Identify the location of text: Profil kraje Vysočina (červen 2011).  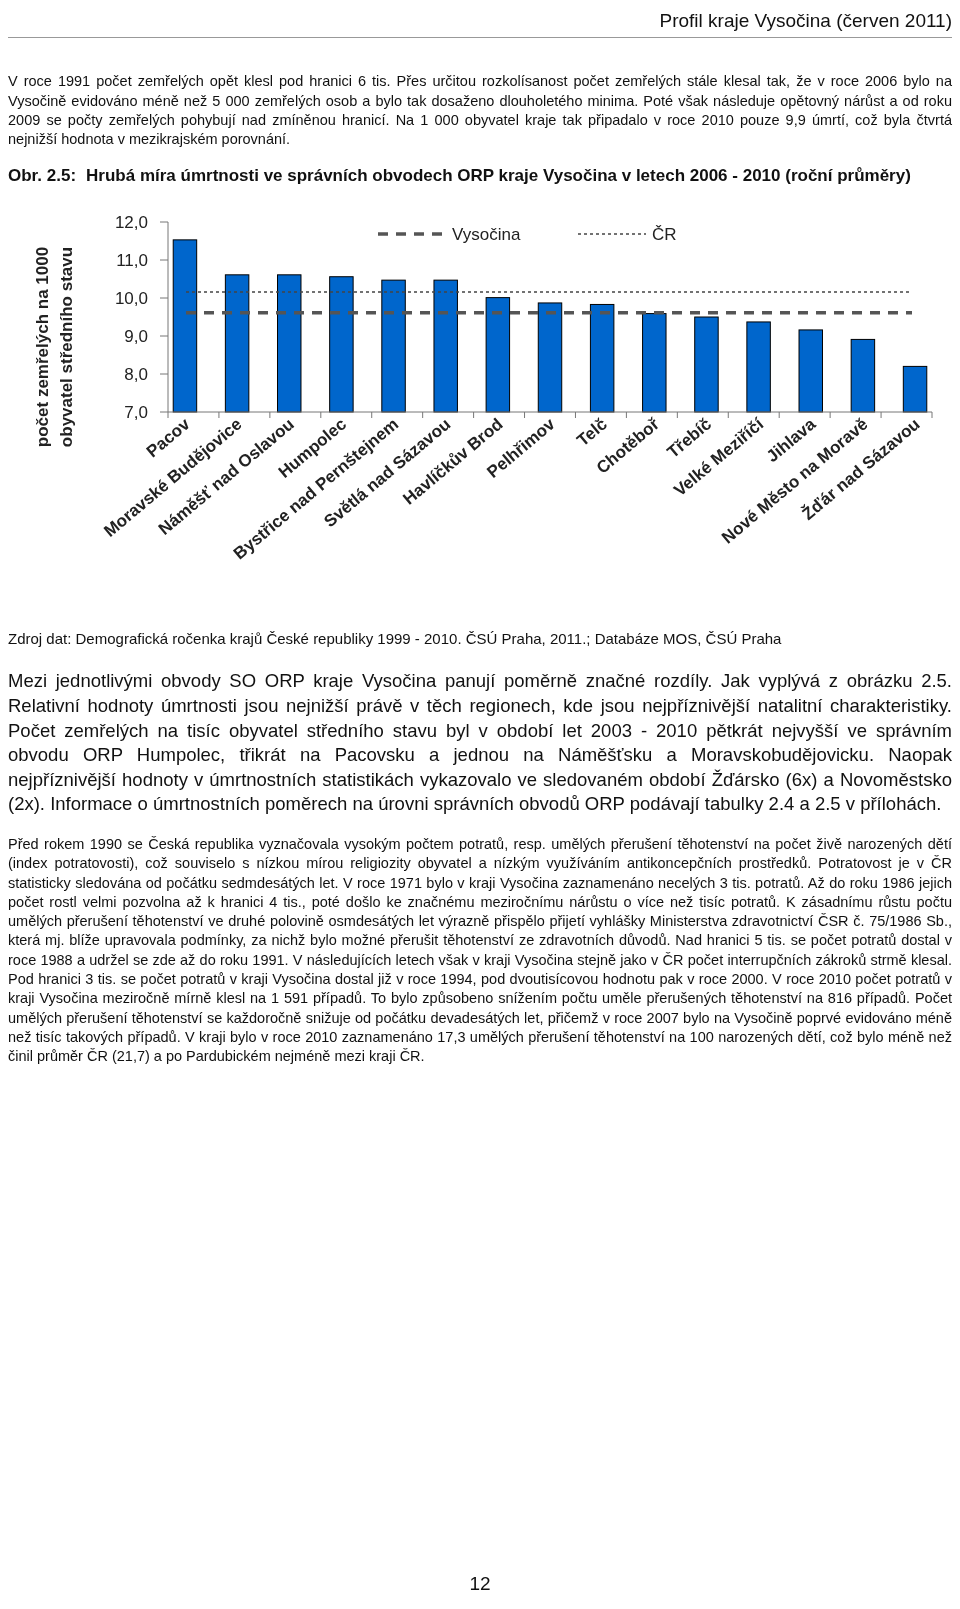
(480, 23).